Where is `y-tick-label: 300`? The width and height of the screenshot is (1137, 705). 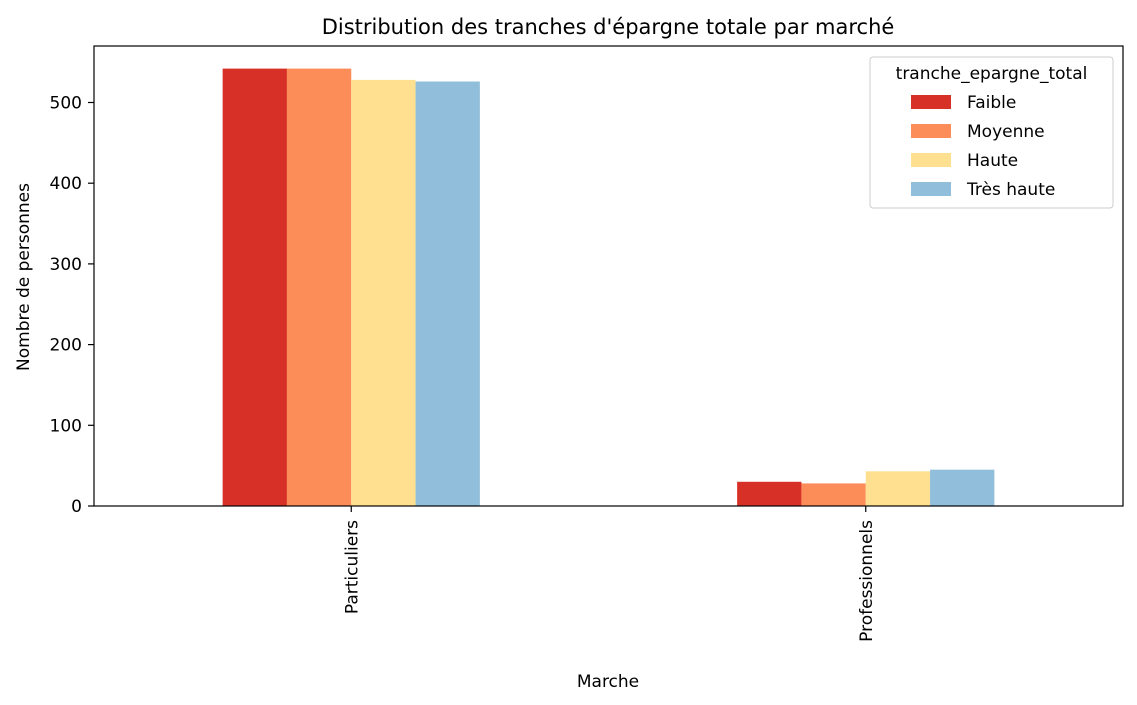
y-tick-label: 300 is located at coordinates (66, 265).